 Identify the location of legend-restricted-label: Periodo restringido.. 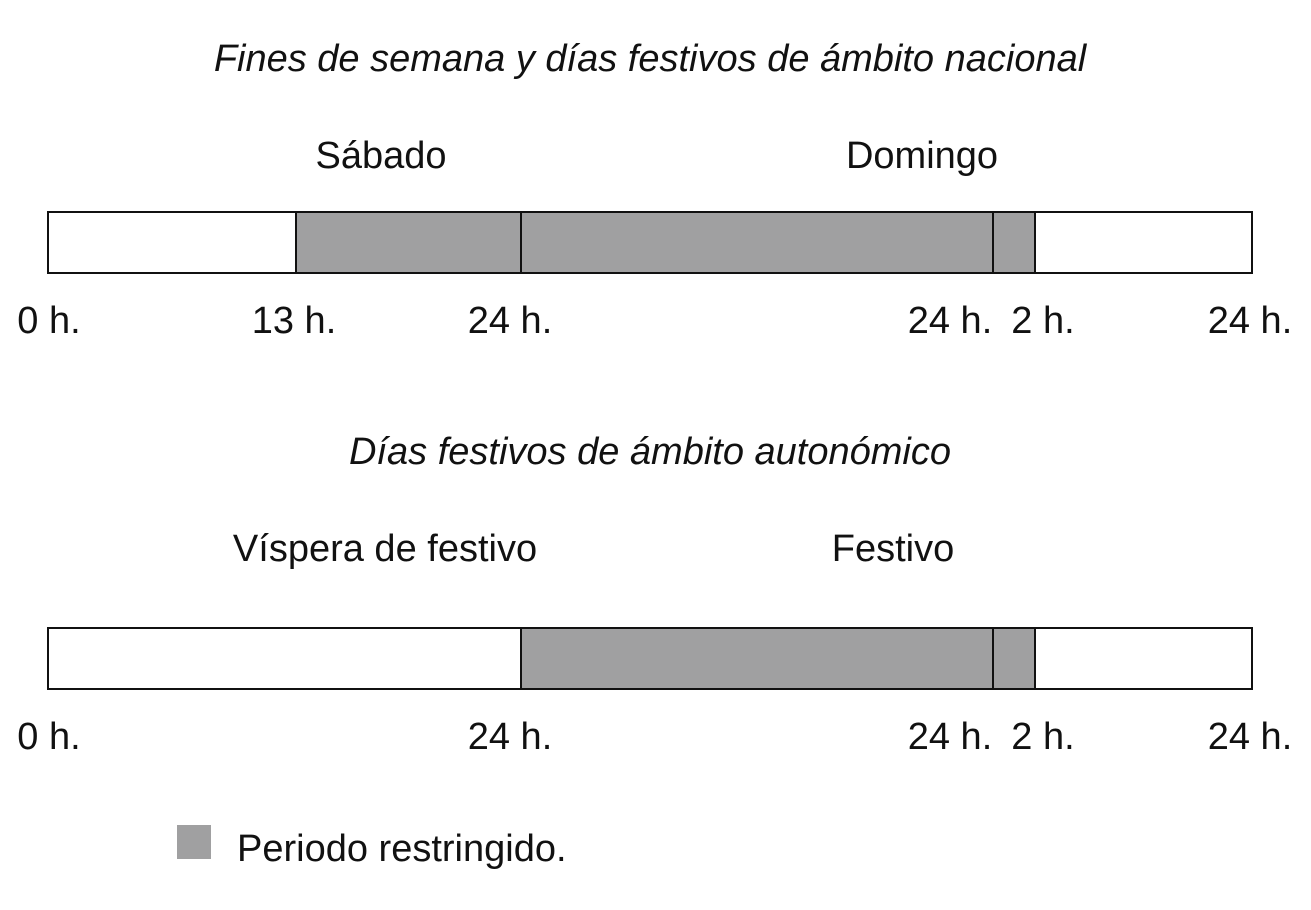
(402, 849).